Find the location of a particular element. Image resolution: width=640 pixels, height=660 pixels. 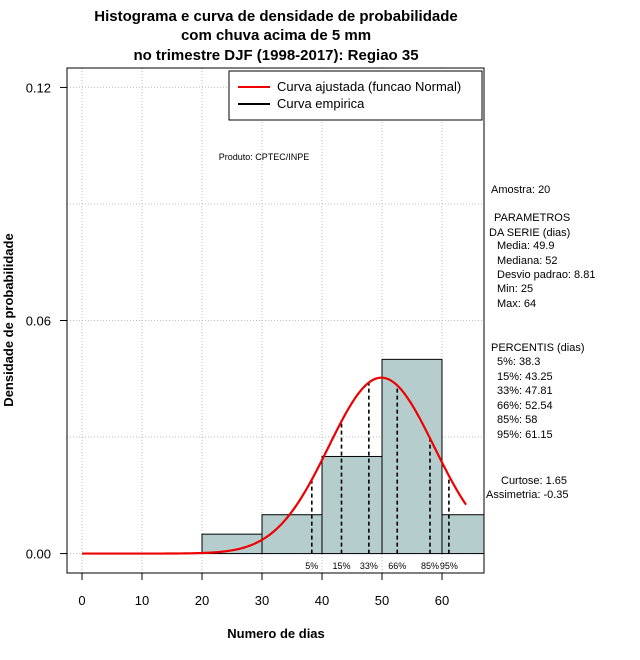

legend-label-empirical: Curva empirica is located at coordinates (321, 103).